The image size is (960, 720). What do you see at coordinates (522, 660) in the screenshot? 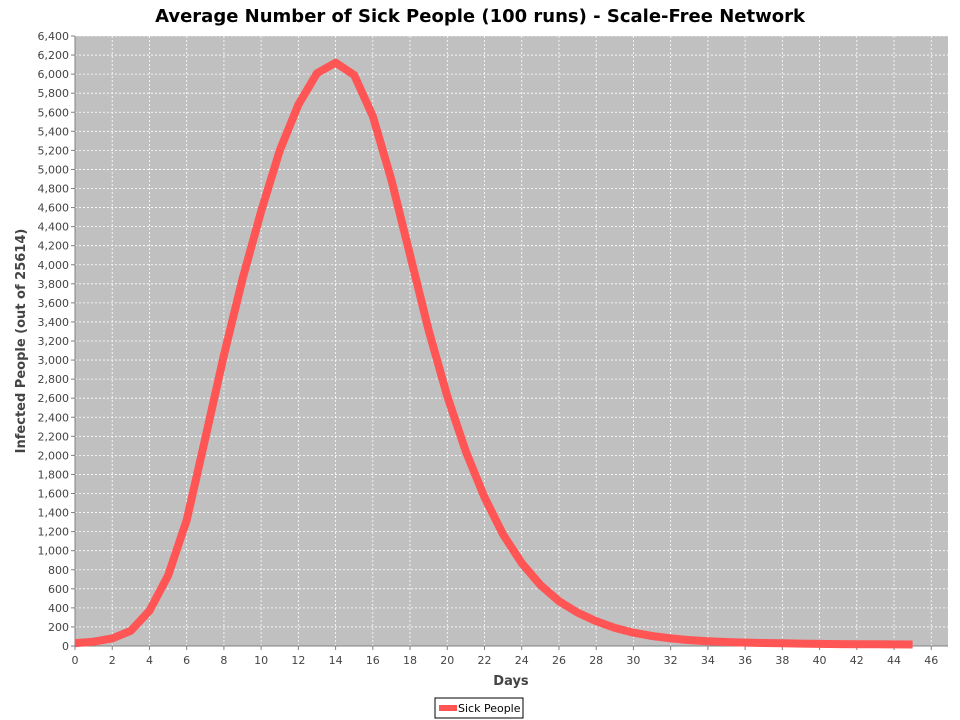
I see `x-tick-label: 24` at bounding box center [522, 660].